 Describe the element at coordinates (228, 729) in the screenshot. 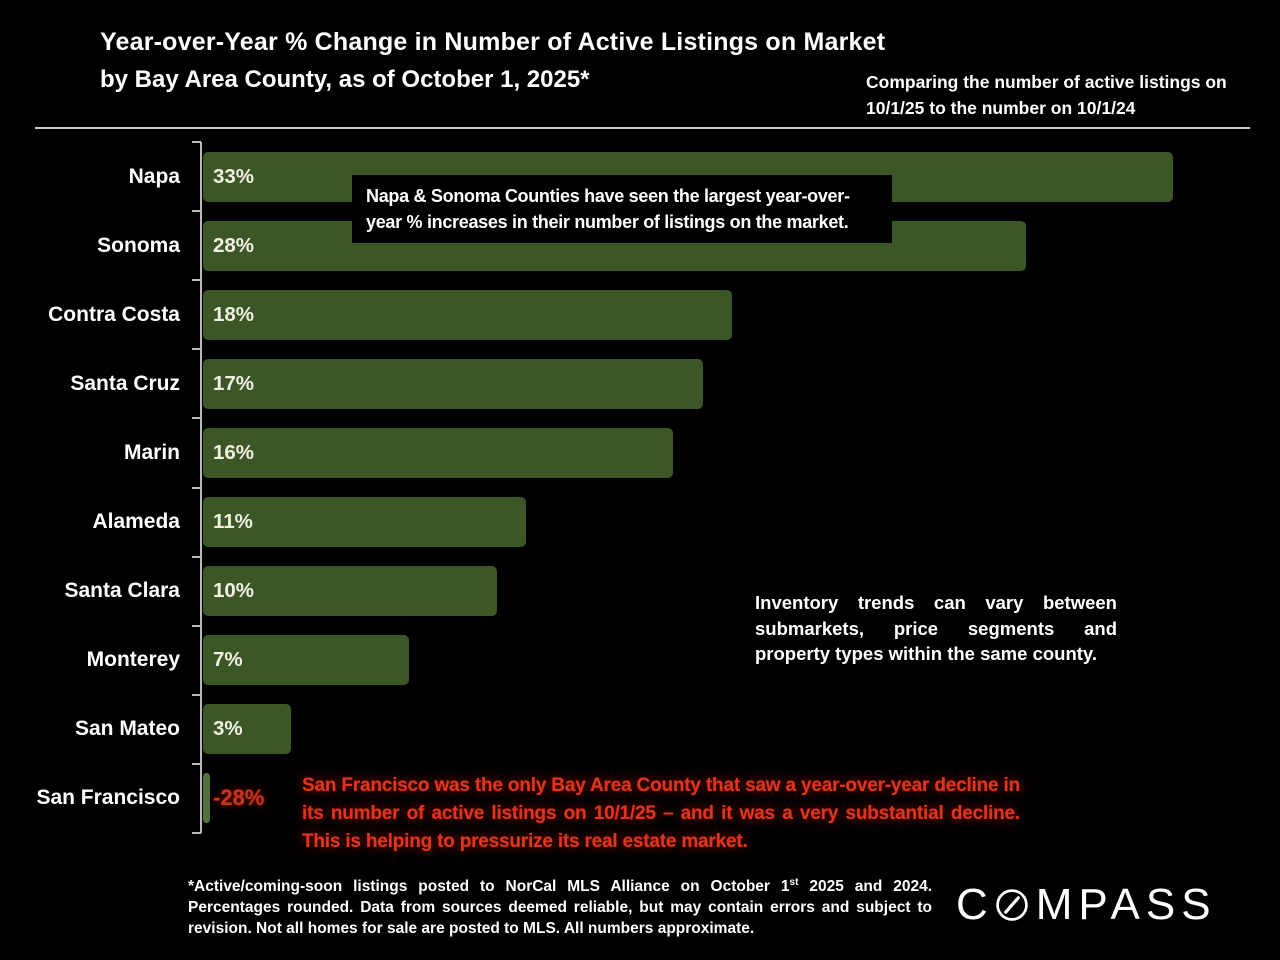

I see `value-label: 3%` at that location.